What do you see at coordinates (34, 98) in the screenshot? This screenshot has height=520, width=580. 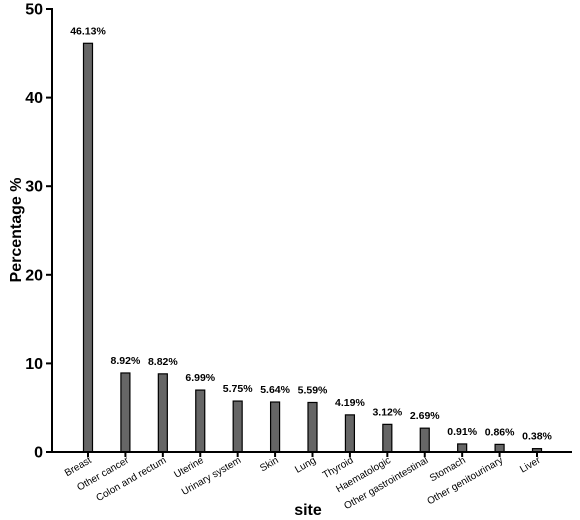 I see `y-tick-label: 40` at bounding box center [34, 98].